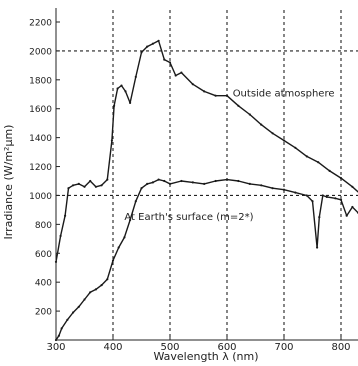 This screenshot has height=366, width=358. I want to click on y-axis-label: Irradiance (W/m²µm), so click(8, 182).